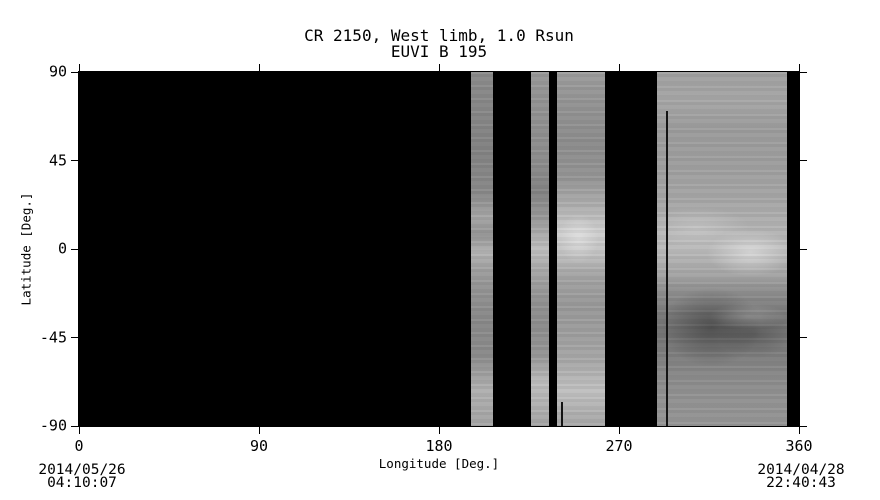 The image size is (880, 500). I want to click on y-tick-label: 45, so click(57, 160).